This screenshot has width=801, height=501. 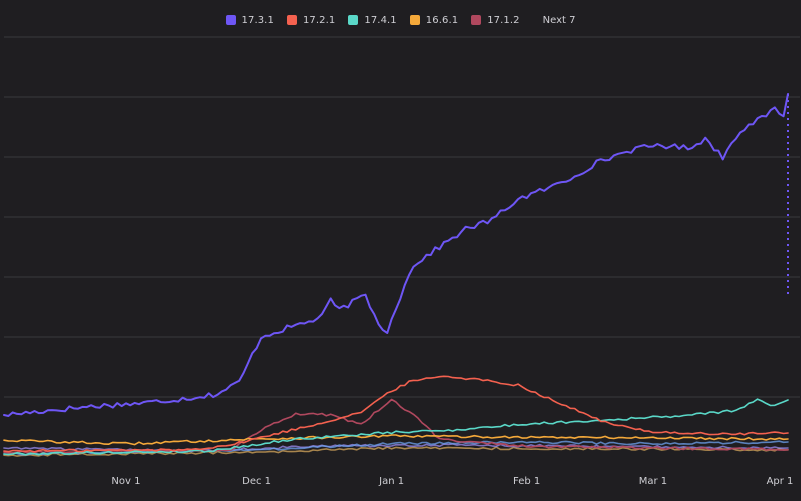 I want to click on legend-label: 17.2.1, so click(x=319, y=20).